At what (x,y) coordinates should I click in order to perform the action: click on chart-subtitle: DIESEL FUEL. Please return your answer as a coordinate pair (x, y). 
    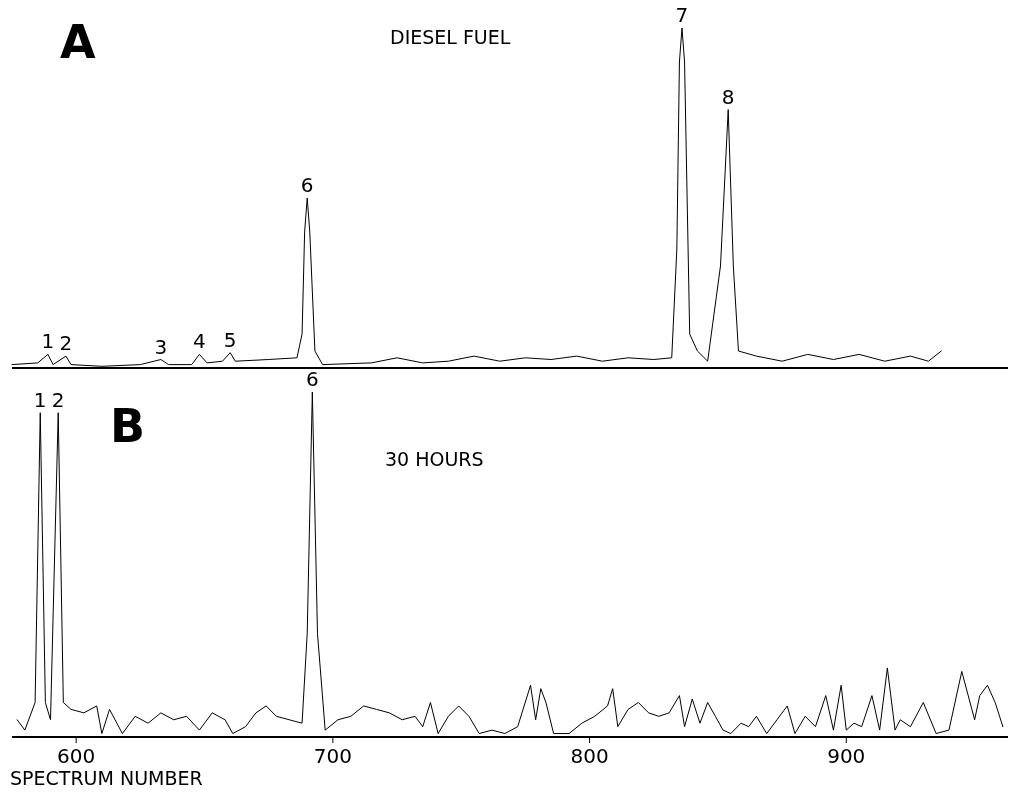
    Looking at the image, I should click on (450, 37).